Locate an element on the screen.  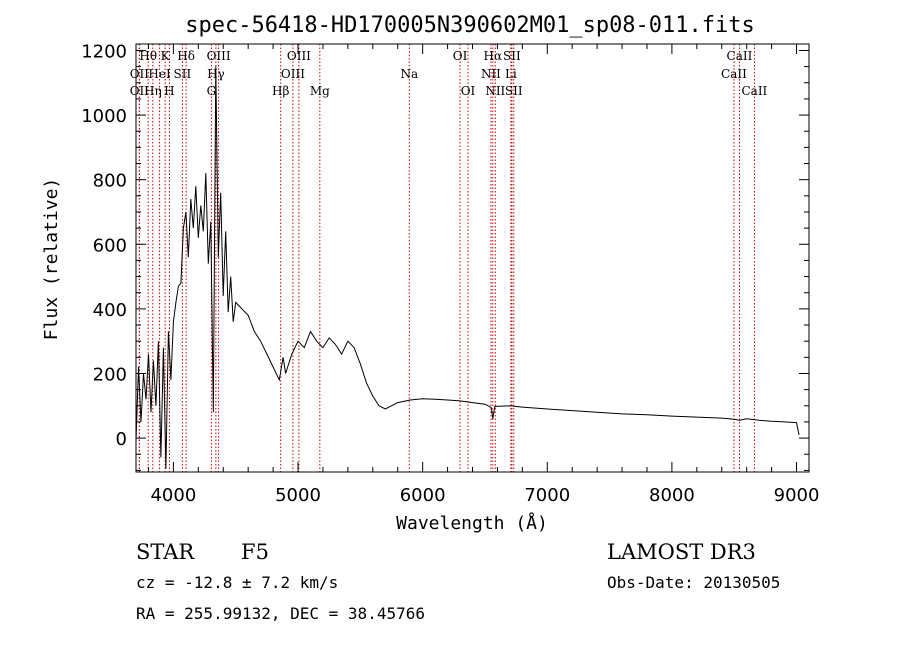
redshift-cz: cz = -12.8 ± 7.2 km/s is located at coordinates (237, 582).